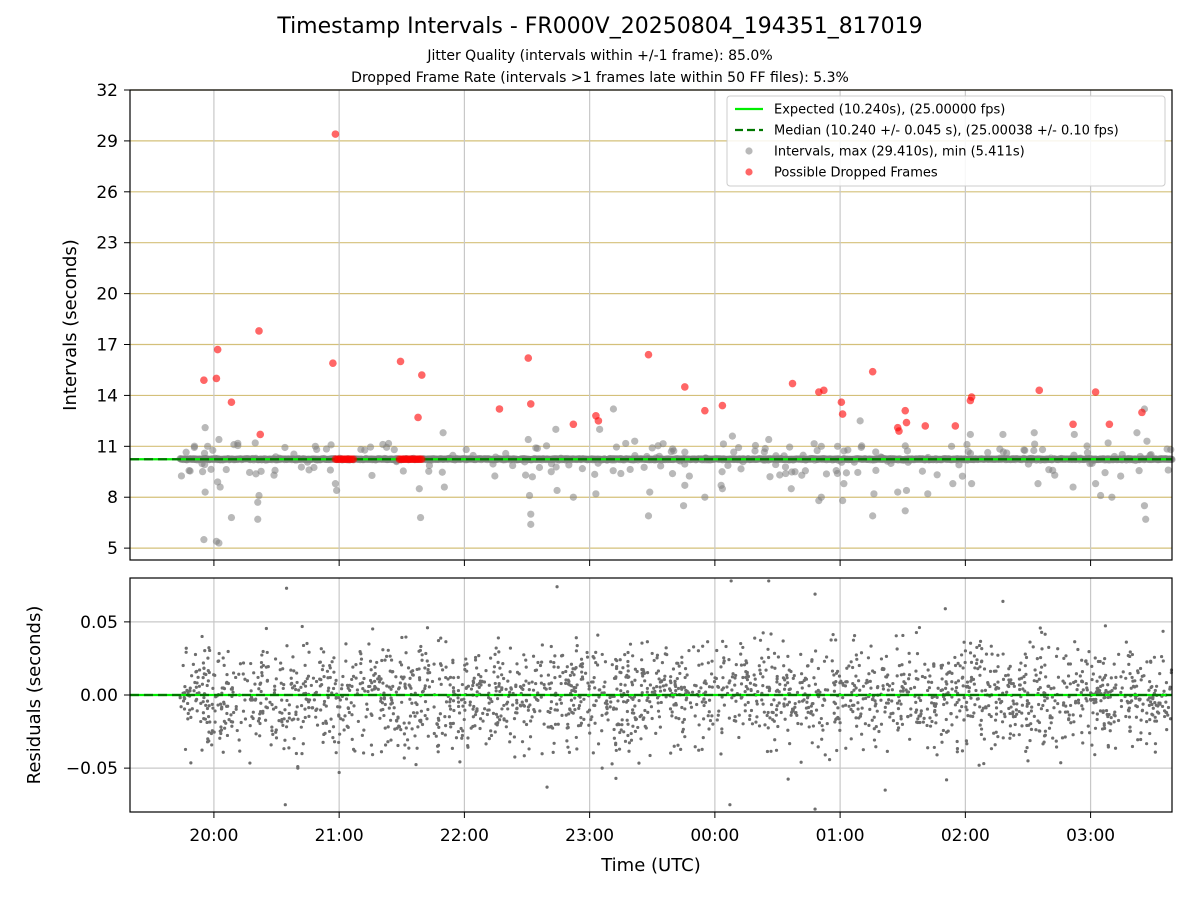 The height and width of the screenshot is (900, 1200). Describe the element at coordinates (107, 396) in the screenshot. I see `y-tick-label: 14` at that location.